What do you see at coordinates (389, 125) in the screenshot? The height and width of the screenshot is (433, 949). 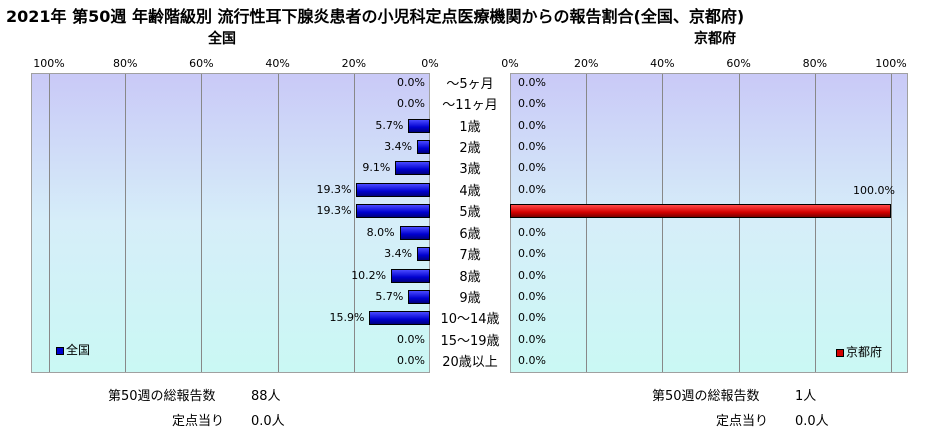 I see `value-label-zenkoku-2: 5.7%` at bounding box center [389, 125].